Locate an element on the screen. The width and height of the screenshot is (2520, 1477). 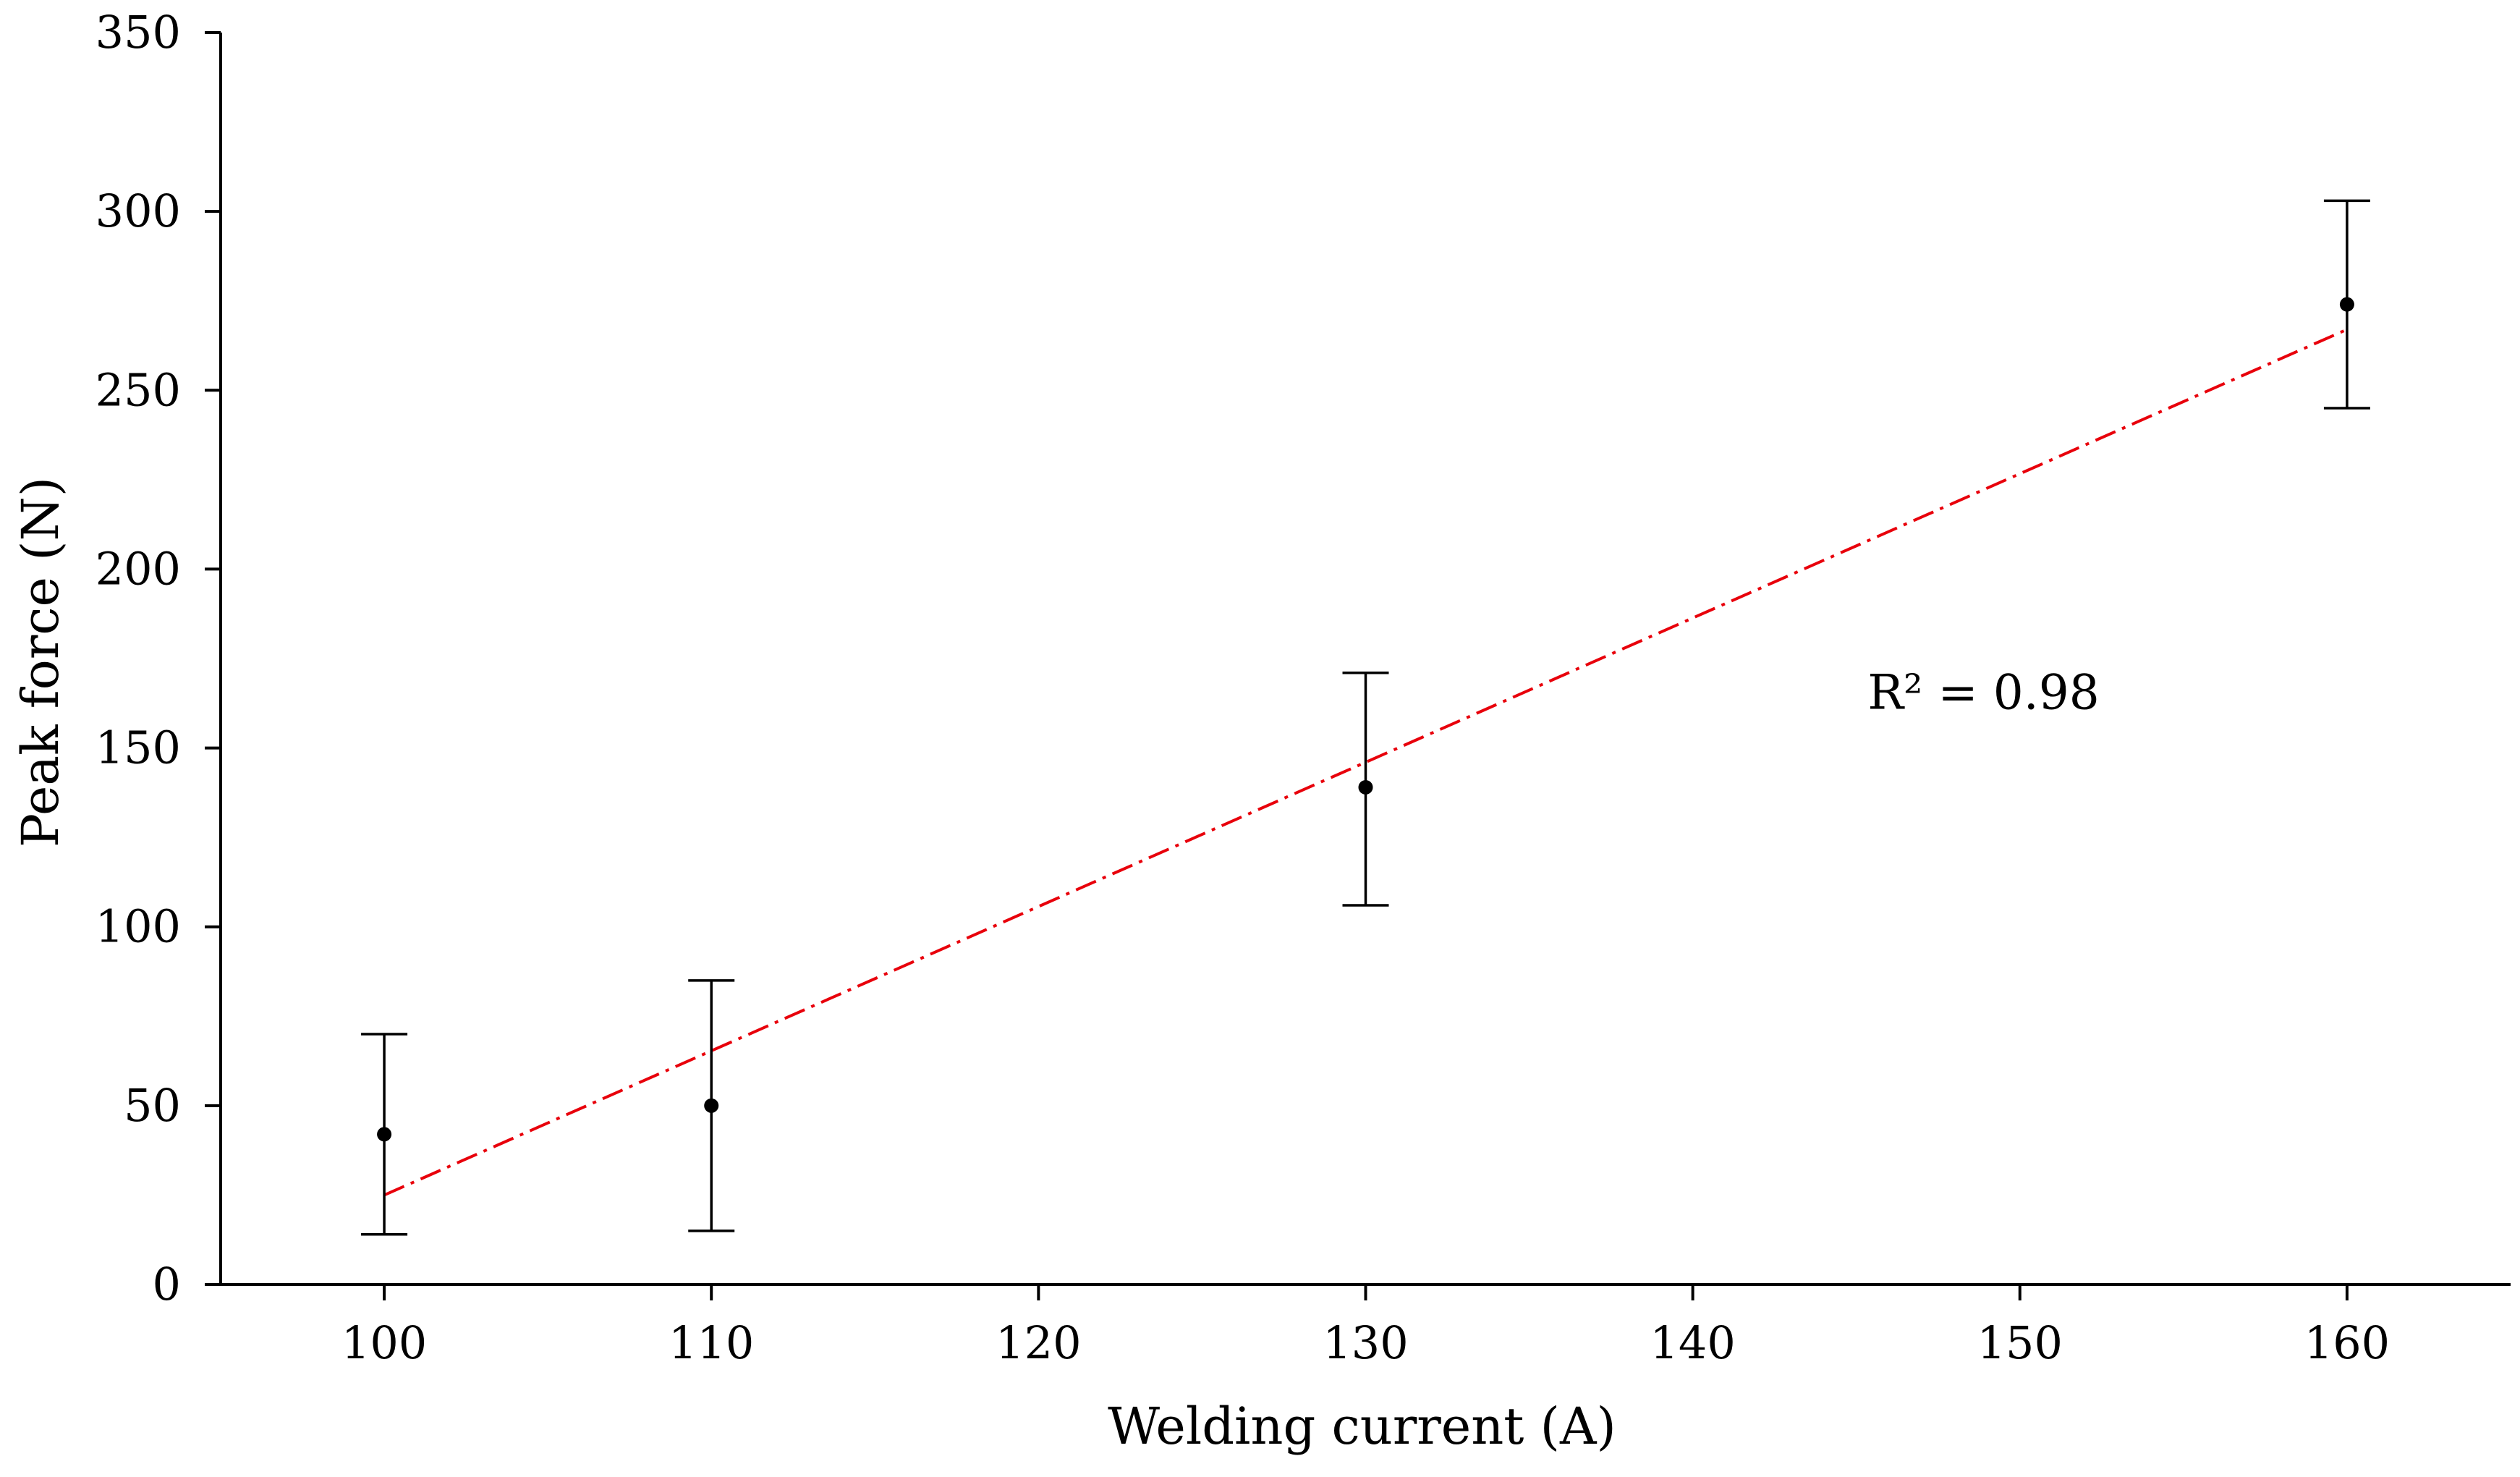
y-tick-label: 100 is located at coordinates (138, 926).